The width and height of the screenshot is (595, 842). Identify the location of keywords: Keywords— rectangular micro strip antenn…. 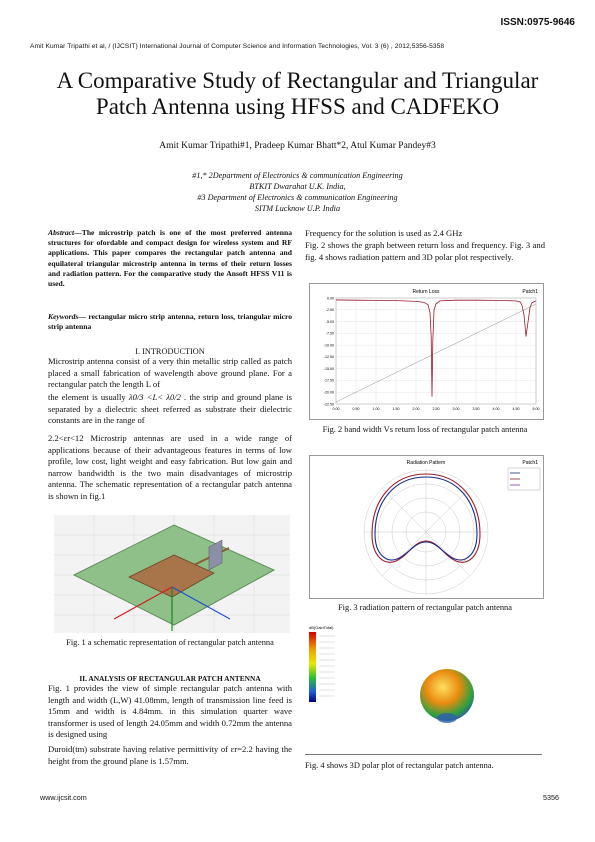
(170, 322).